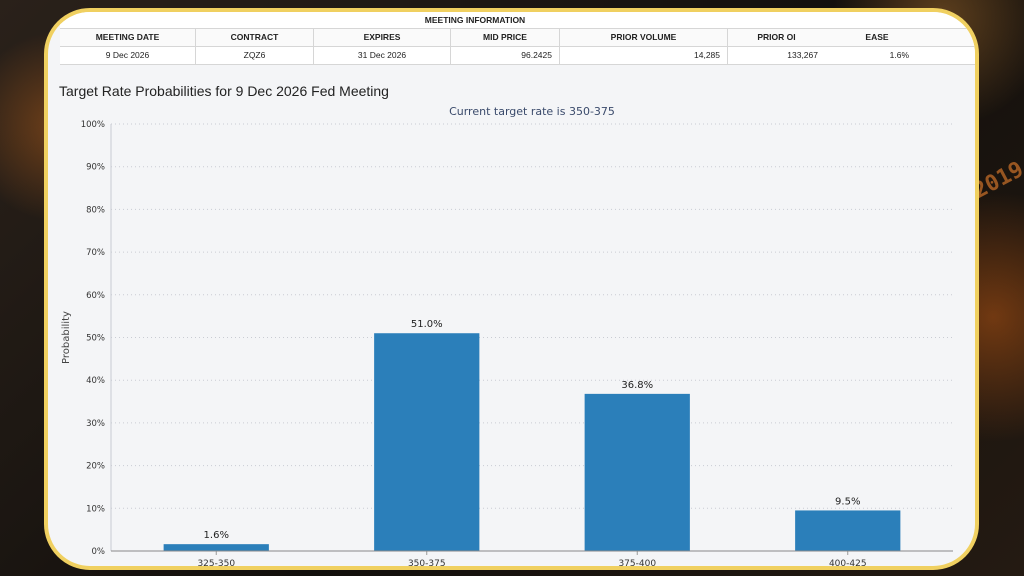 This screenshot has width=1024, height=576. I want to click on y-tick-label: 30%, so click(95, 424).